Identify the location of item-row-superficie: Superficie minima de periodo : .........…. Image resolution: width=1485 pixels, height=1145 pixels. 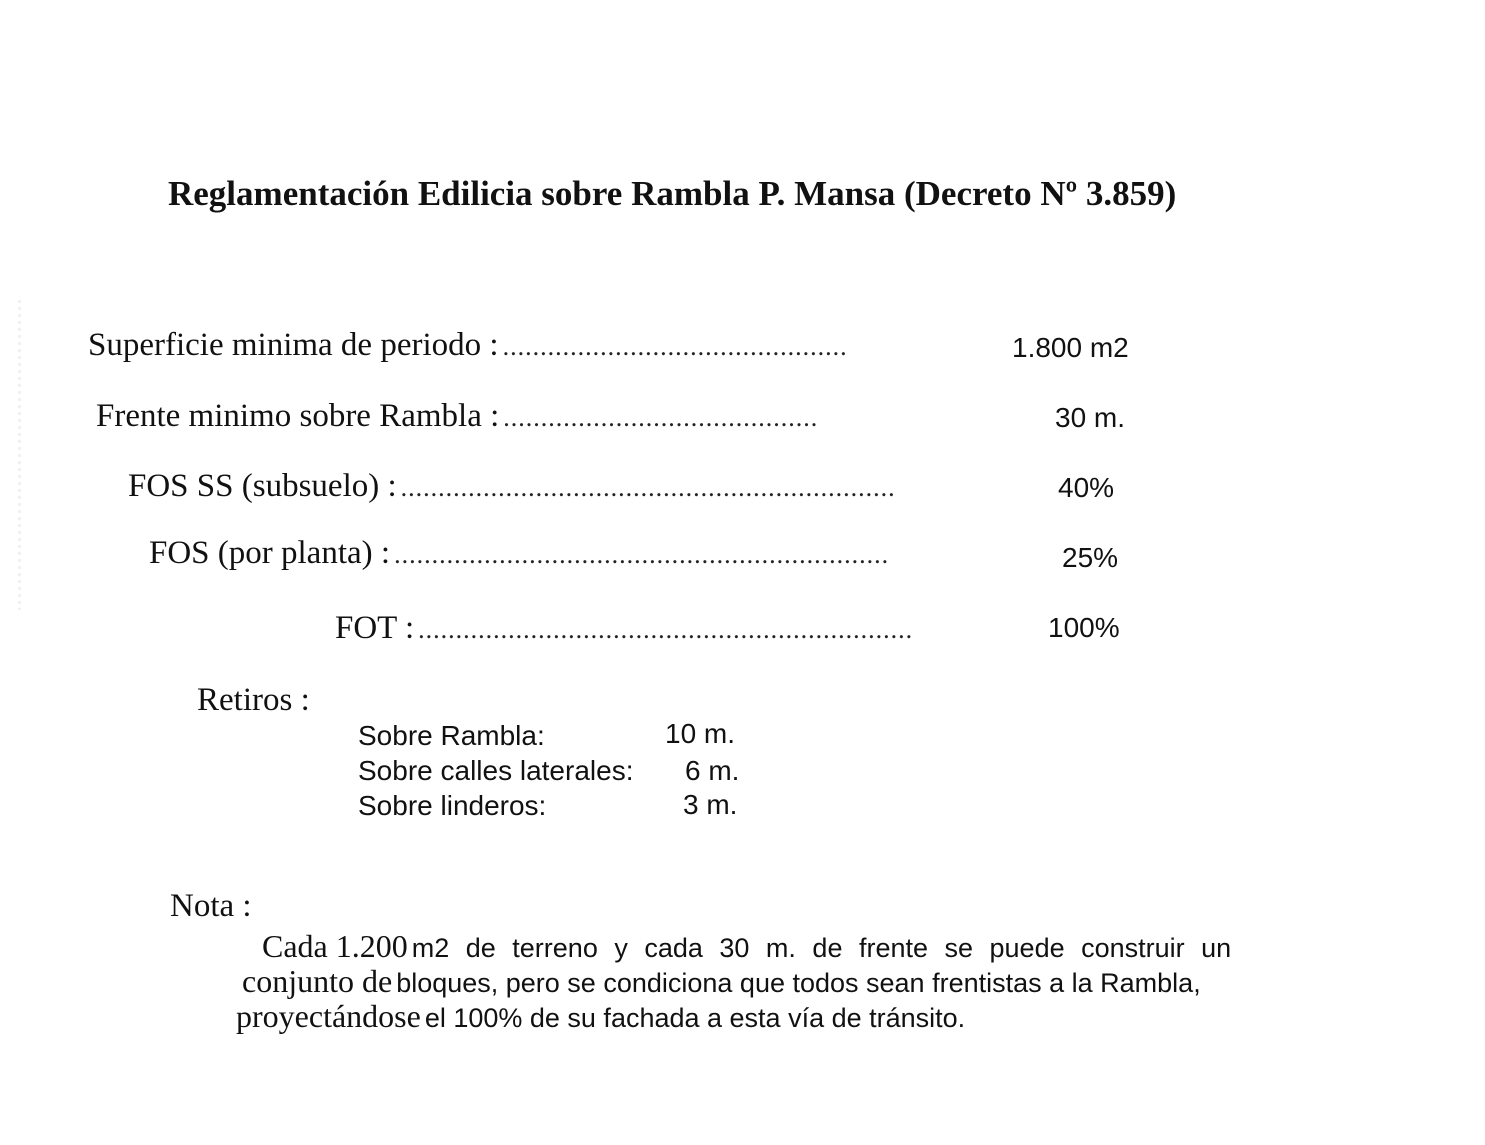
(468, 345).